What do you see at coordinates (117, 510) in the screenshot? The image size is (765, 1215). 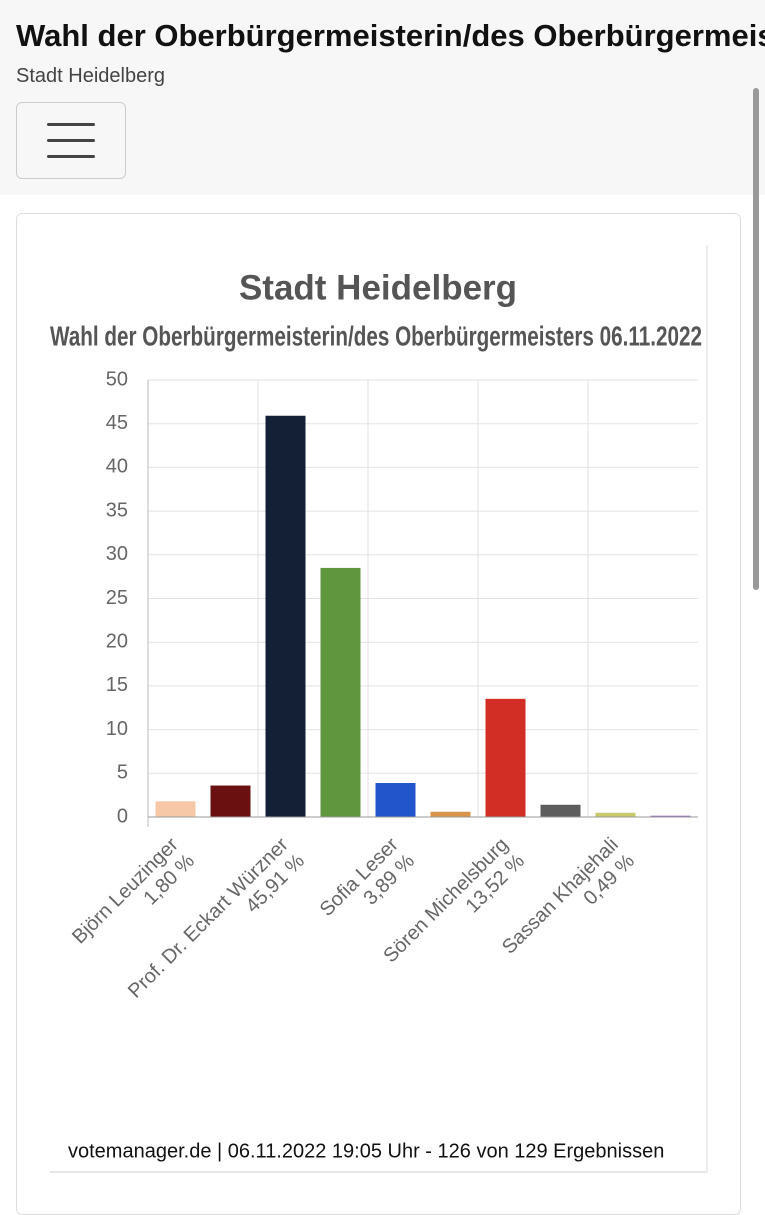 I see `y-tick-label: 35` at bounding box center [117, 510].